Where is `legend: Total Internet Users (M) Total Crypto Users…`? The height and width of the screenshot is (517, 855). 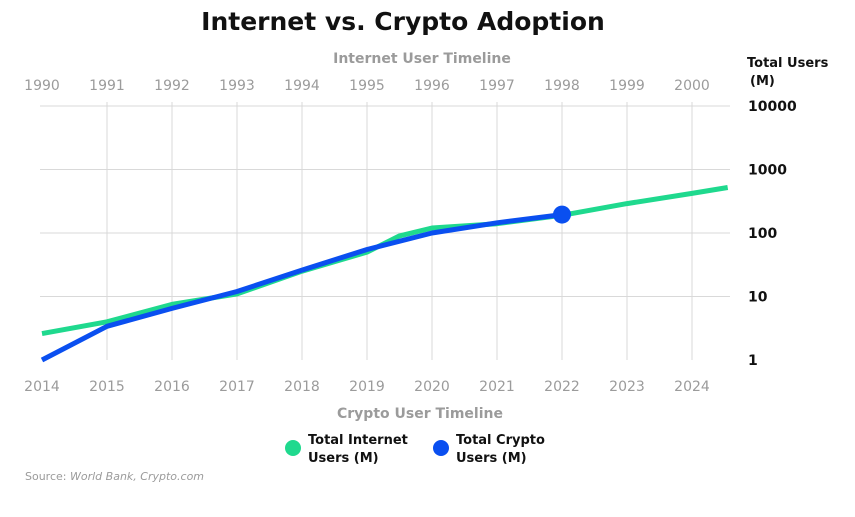
legend: Total Internet Users (M) Total Crypto Users… is located at coordinates (415, 449).